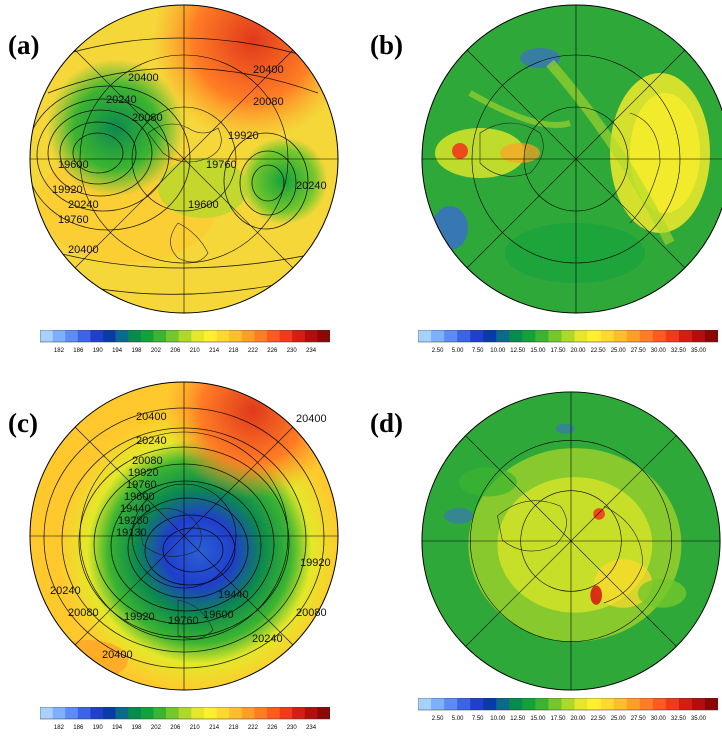  I want to click on colorbar-tick-label: 35.00, so click(699, 351).